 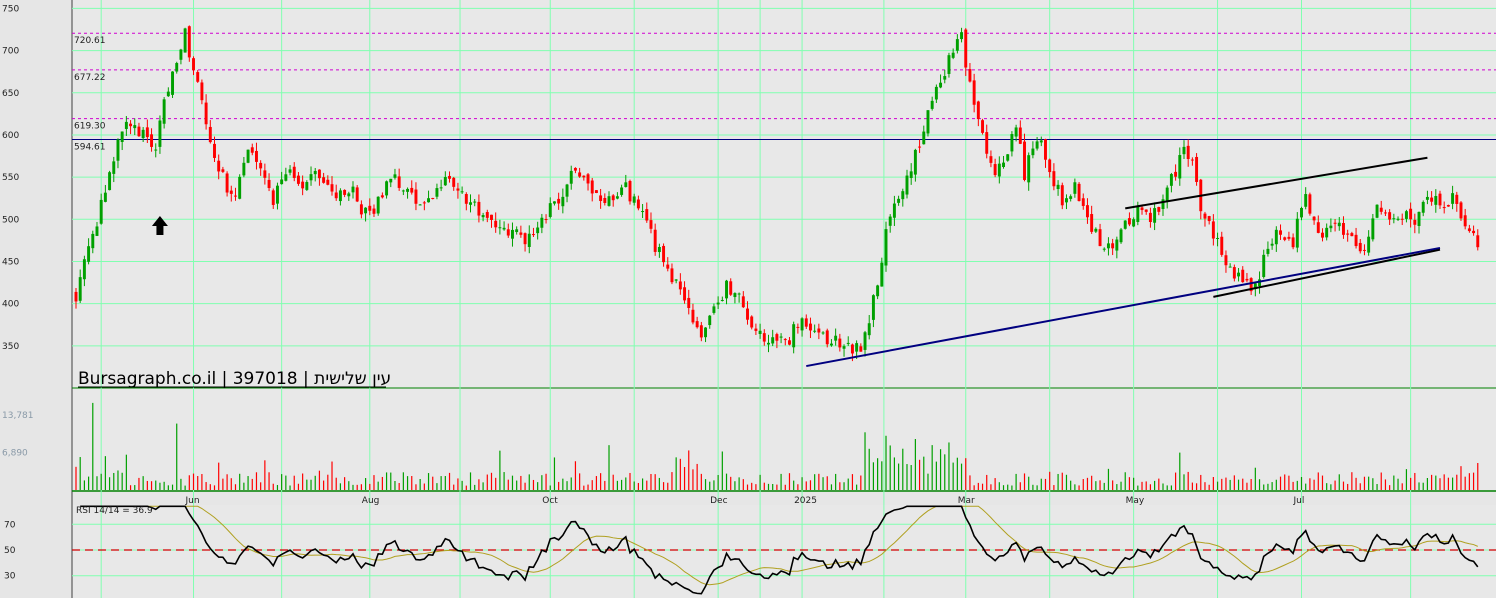 I want to click on price-tick-label: 450, so click(x=10, y=262).